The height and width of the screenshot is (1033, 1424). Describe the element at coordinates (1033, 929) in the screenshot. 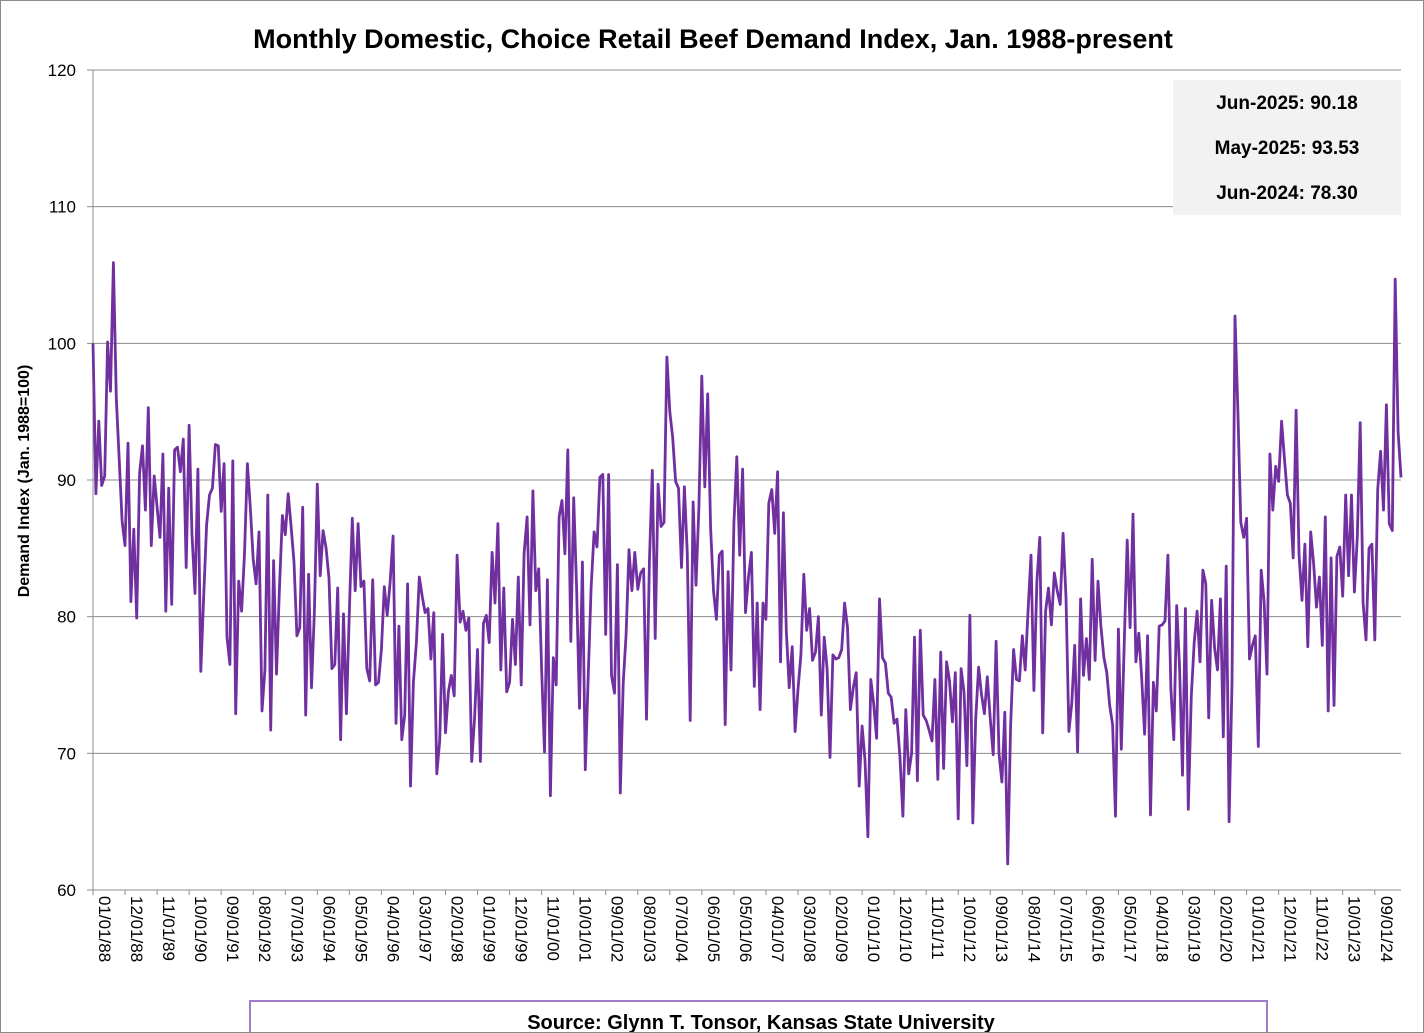

I see `x-tick-label: 08/01/14` at that location.